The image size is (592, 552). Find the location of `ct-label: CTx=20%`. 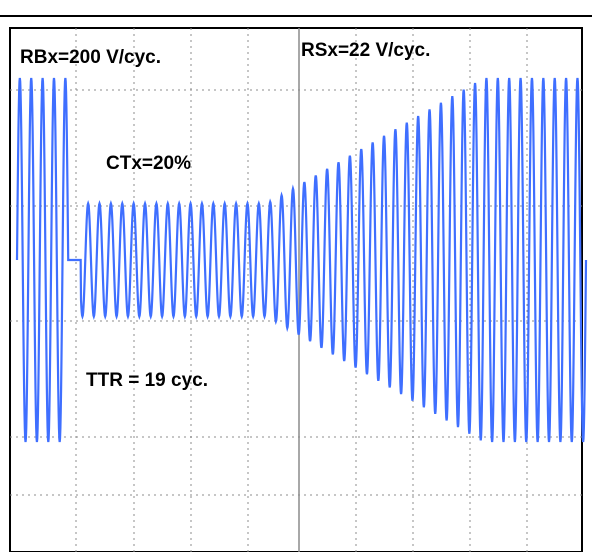

ct-label: CTx=20% is located at coordinates (148, 163).